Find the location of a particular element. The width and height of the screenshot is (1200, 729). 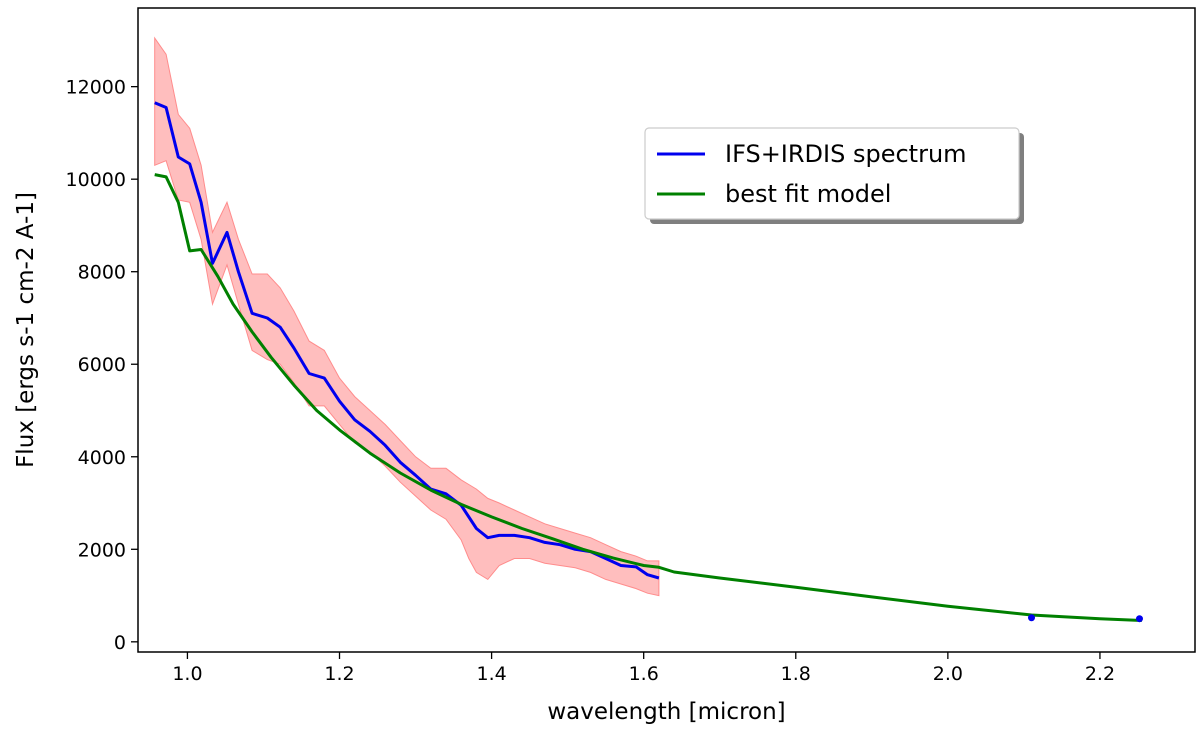

legend-label: best fit model is located at coordinates (808, 194).